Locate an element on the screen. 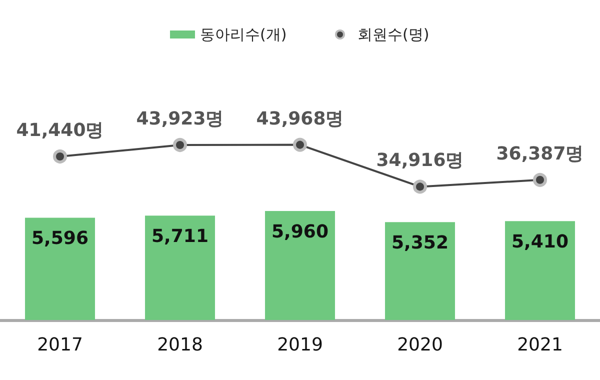 The height and width of the screenshot is (380, 600). x-tick-label: 2017 is located at coordinates (60, 345).